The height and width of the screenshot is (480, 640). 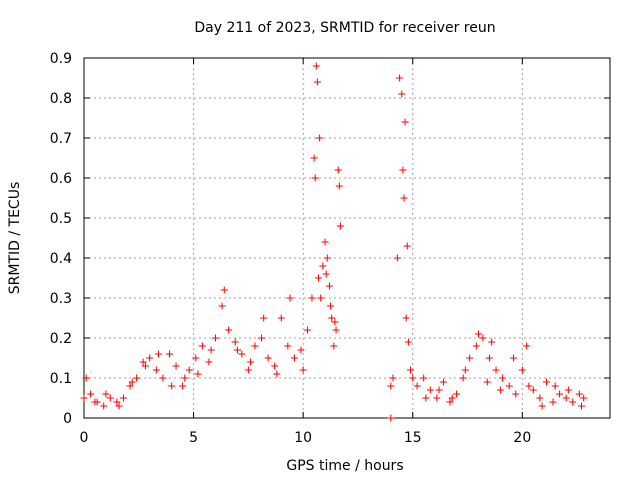 What do you see at coordinates (522, 438) in the screenshot?
I see `x-tick-label: 20` at bounding box center [522, 438].